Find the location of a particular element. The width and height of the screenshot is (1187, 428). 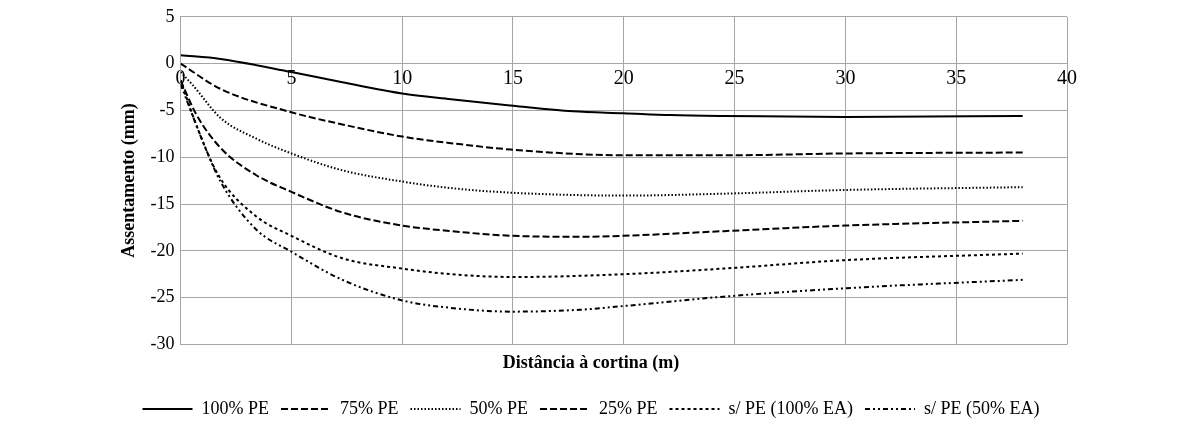

legend-label: s/ PE (100% EA) is located at coordinates (791, 408).